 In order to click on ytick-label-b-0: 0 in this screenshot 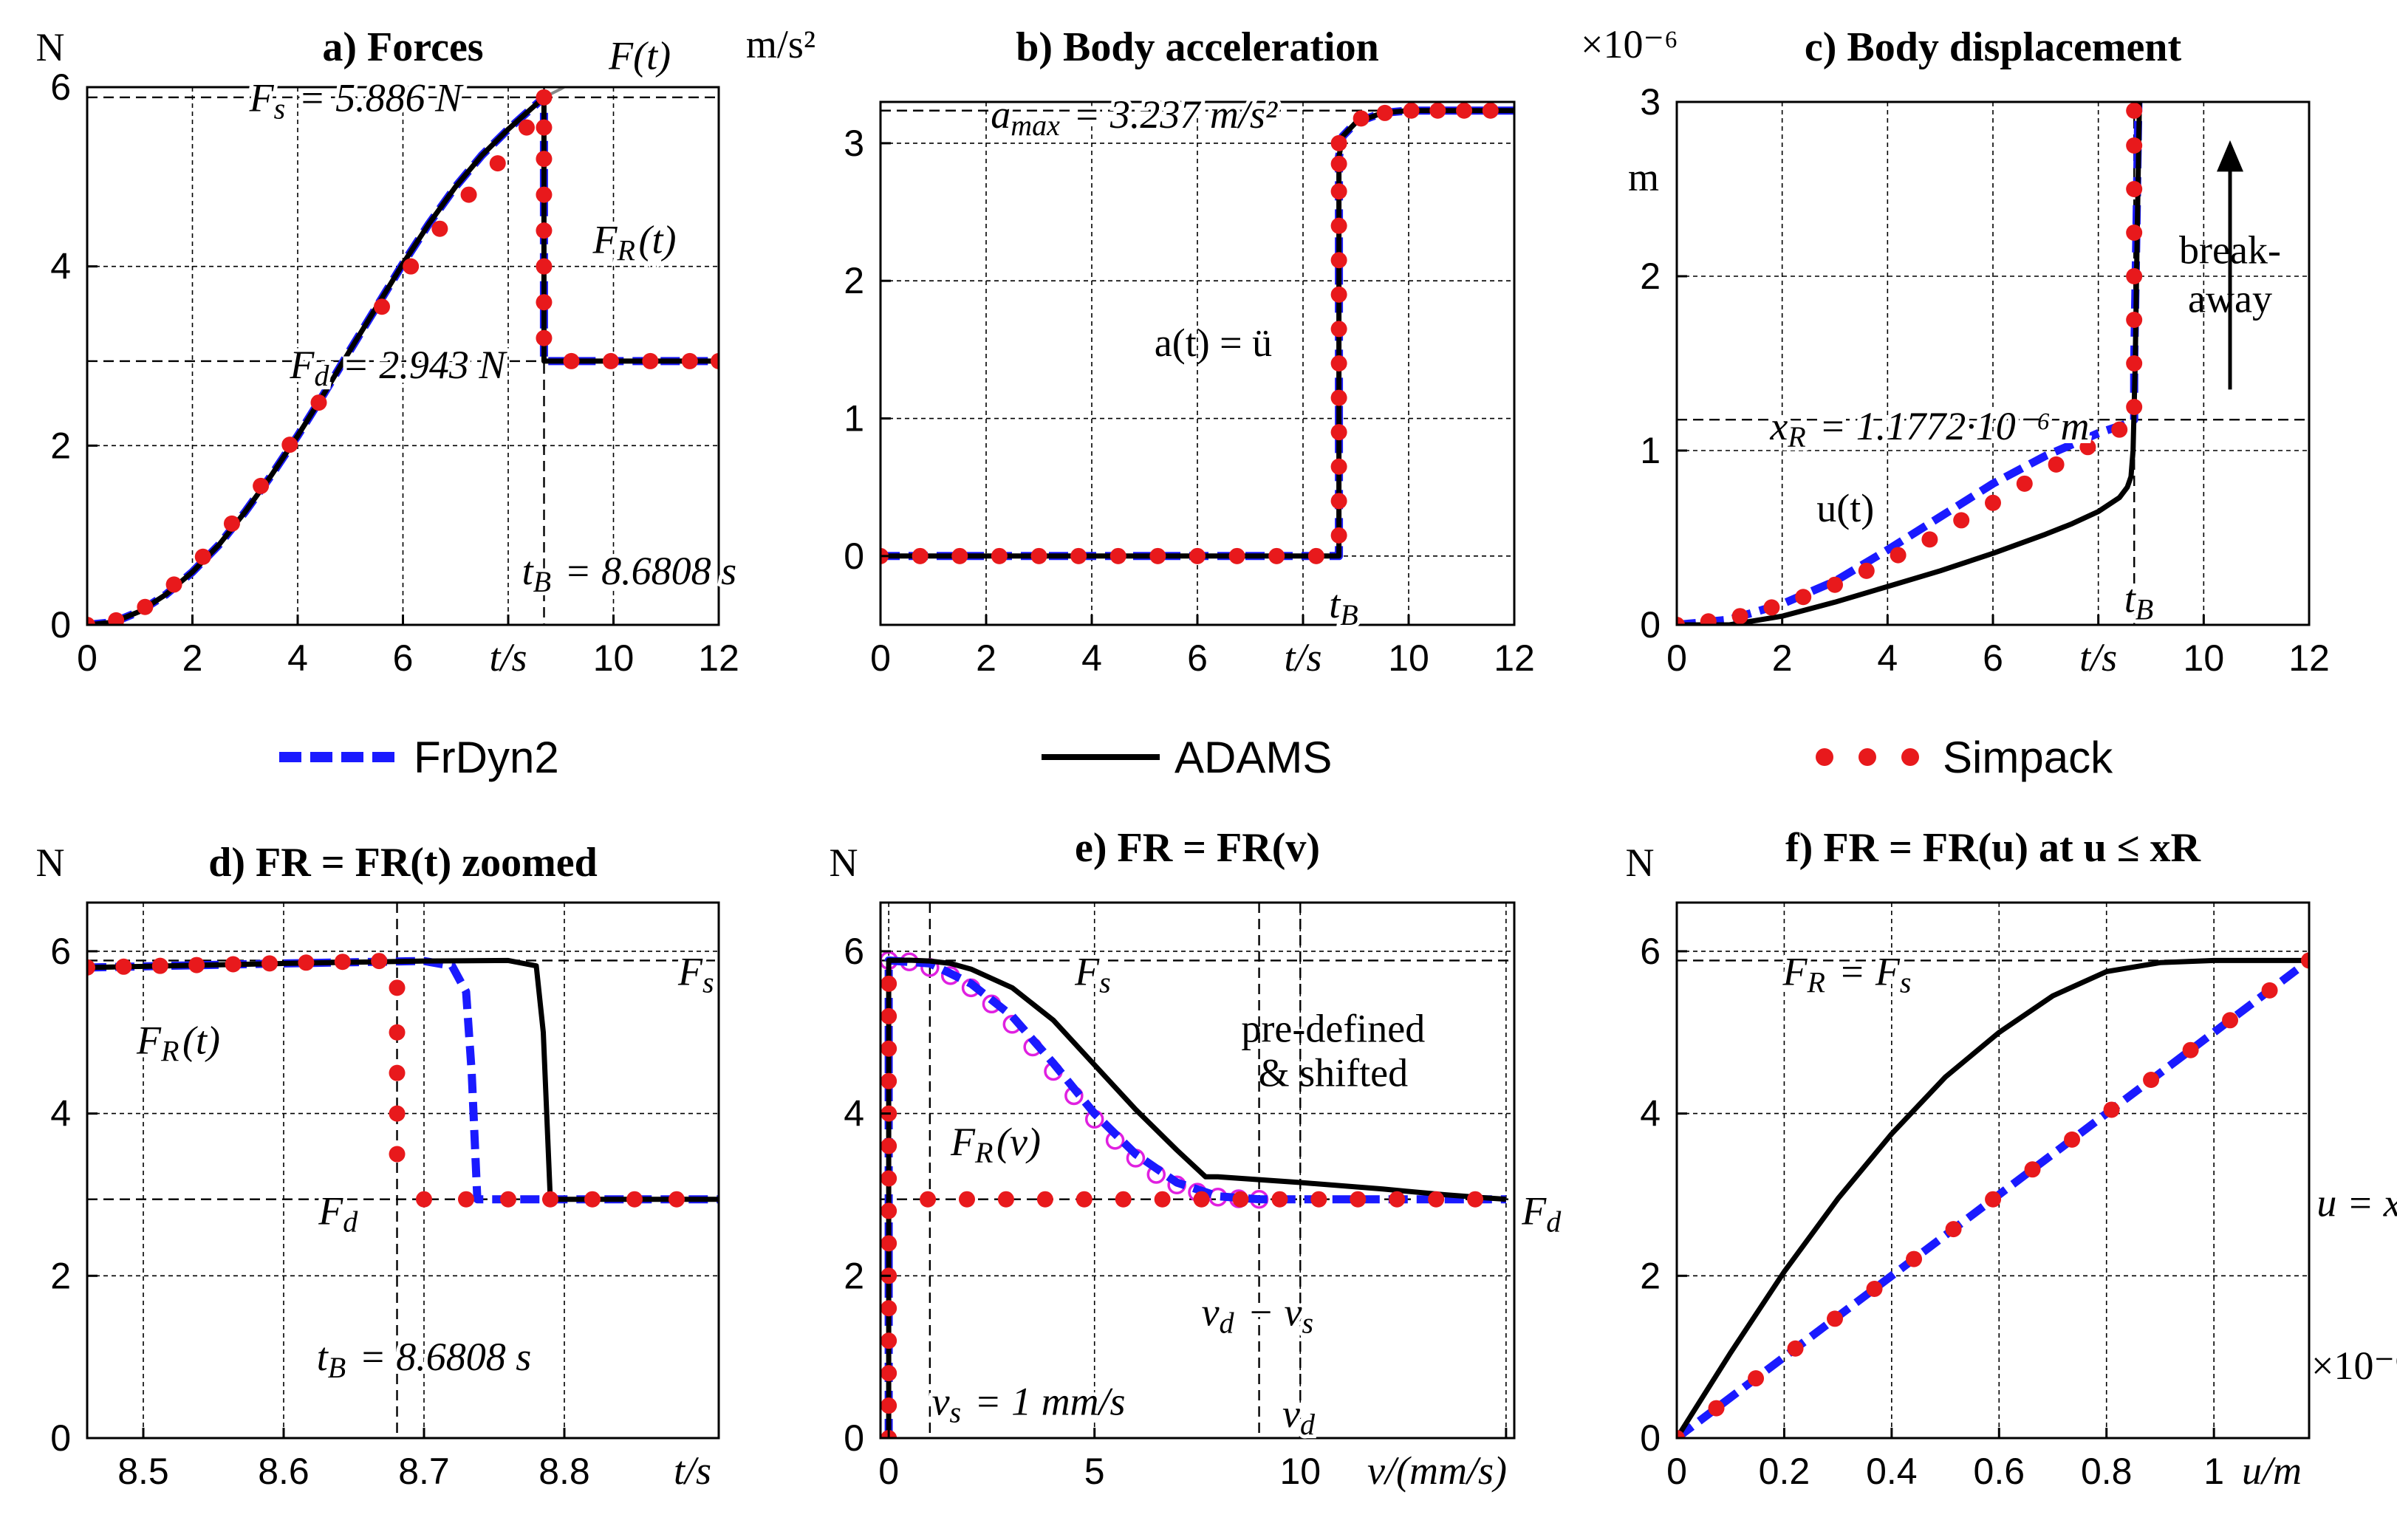, I will do `click(854, 556)`.